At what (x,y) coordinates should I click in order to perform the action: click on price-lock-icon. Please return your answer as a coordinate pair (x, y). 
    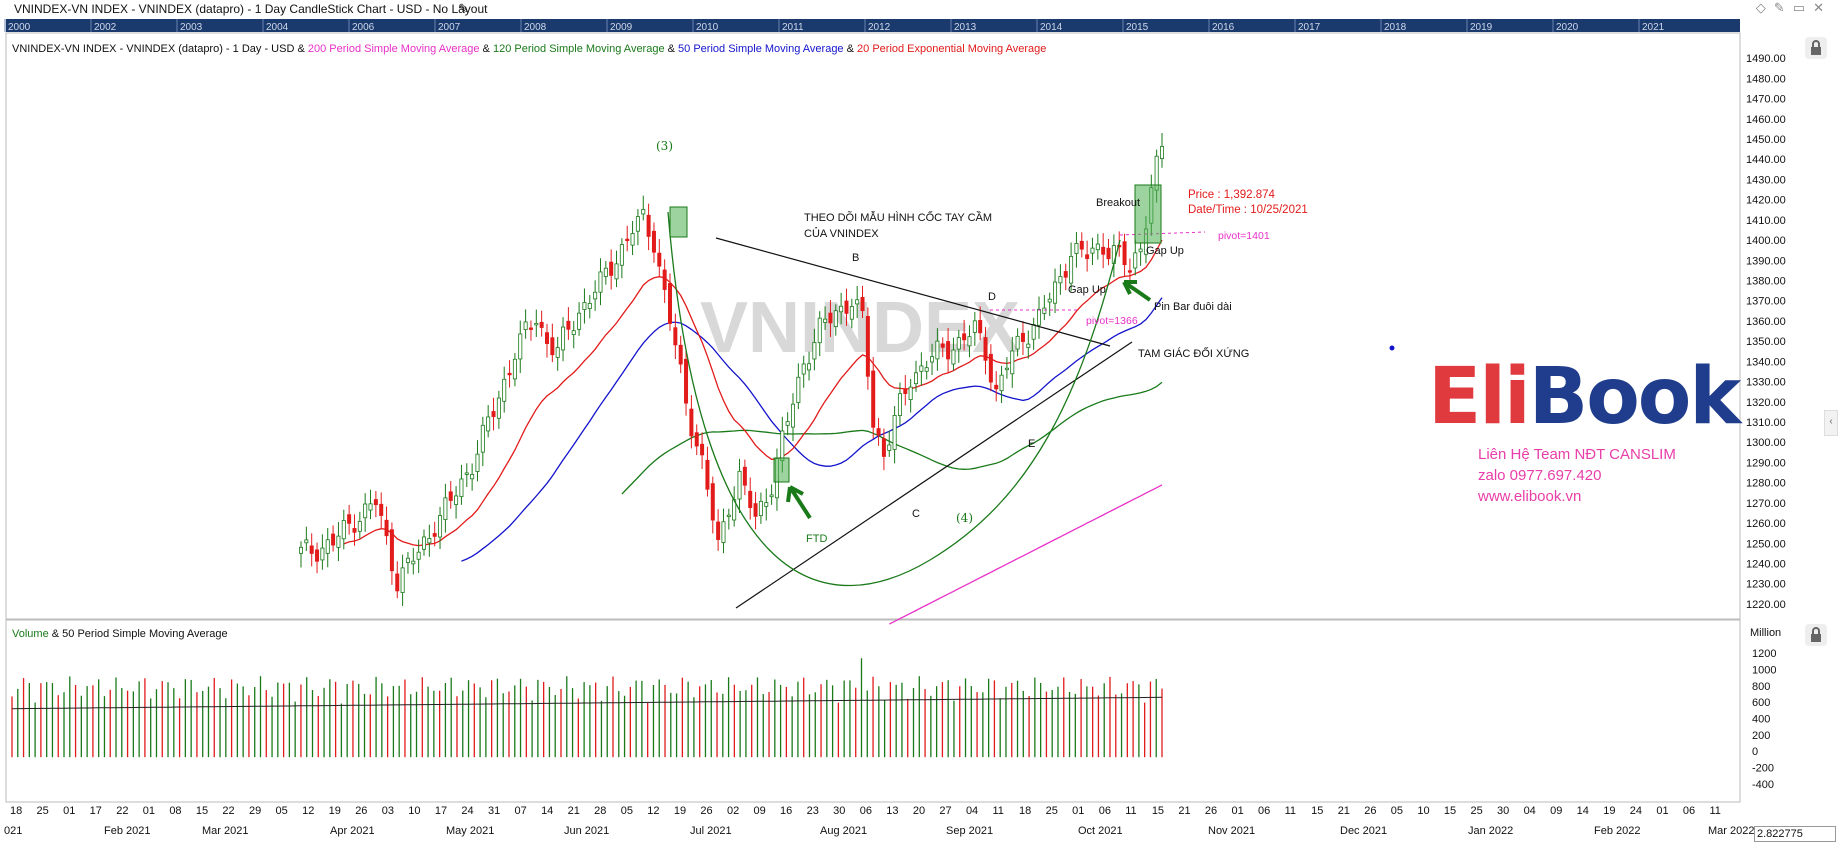
    Looking at the image, I should click on (1816, 48).